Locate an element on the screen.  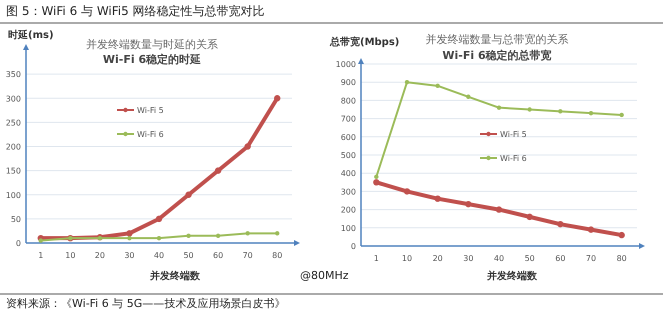
text: 资料来源：《Wi-Fi 6 与 5G——技术及应用场景白皮书》 is located at coordinates (146, 303).